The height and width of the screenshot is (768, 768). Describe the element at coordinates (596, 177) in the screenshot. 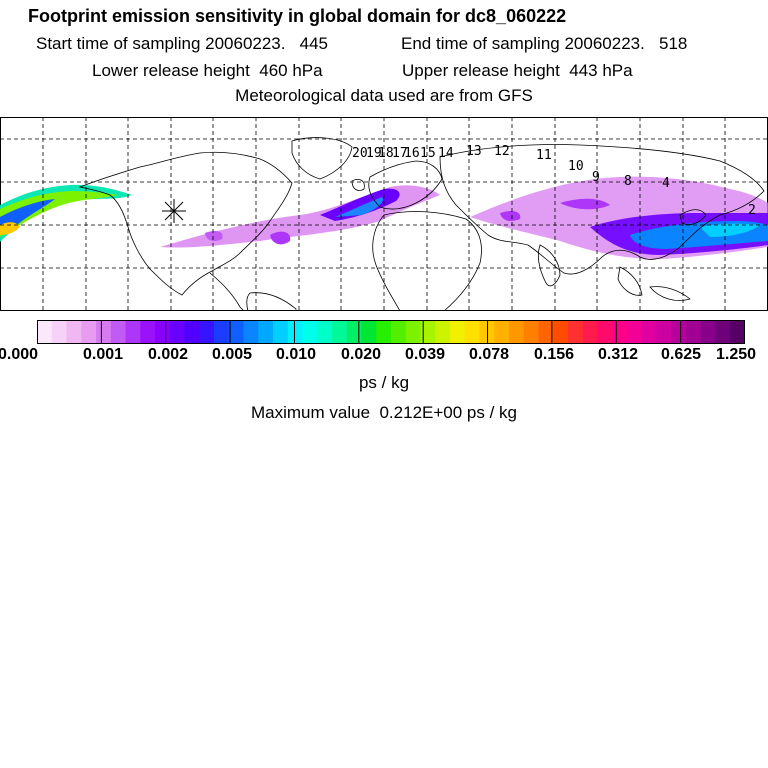

I see `trajectory-label: 9` at that location.